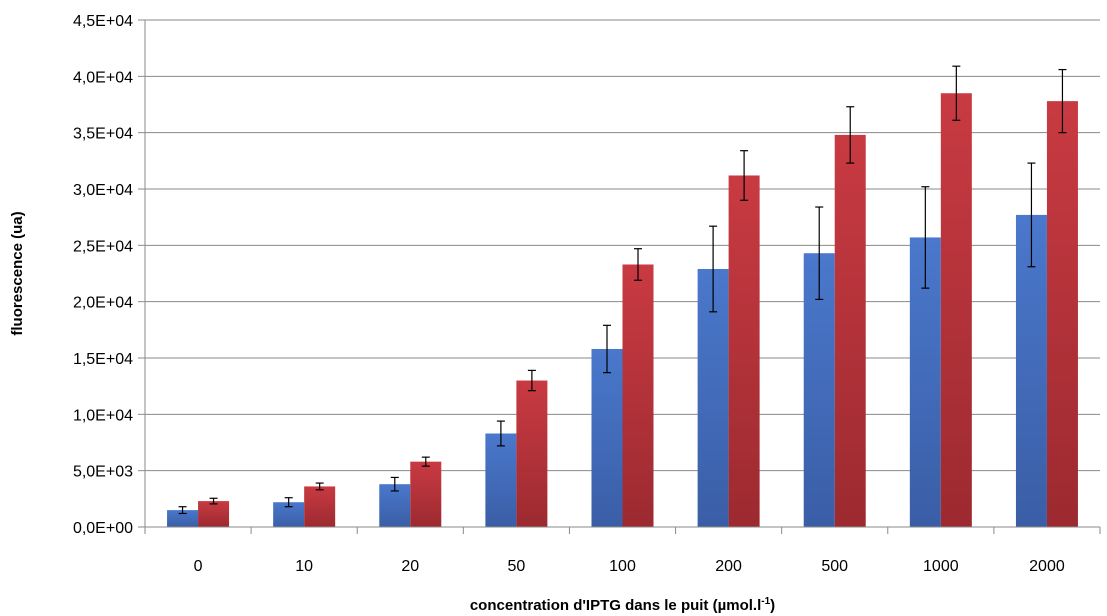 The image size is (1107, 616). Describe the element at coordinates (103, 21) in the screenshot. I see `y-tick-label: 4,5E+04` at that location.